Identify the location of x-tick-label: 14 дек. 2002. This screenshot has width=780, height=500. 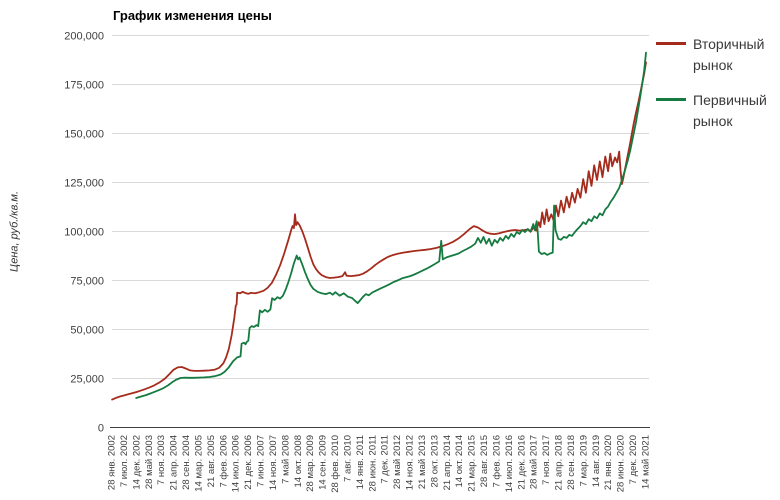
(136, 462).